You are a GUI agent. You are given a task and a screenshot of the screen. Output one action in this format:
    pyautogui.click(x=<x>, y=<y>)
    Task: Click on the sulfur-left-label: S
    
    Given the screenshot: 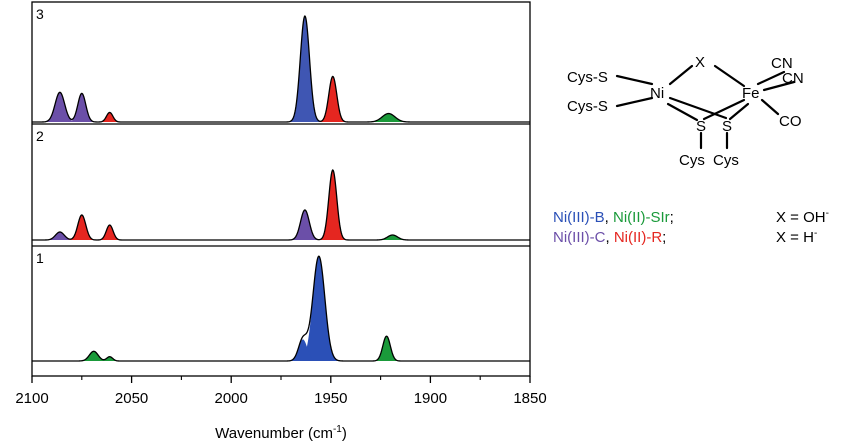 What is the action you would take?
    pyautogui.click(x=701, y=126)
    